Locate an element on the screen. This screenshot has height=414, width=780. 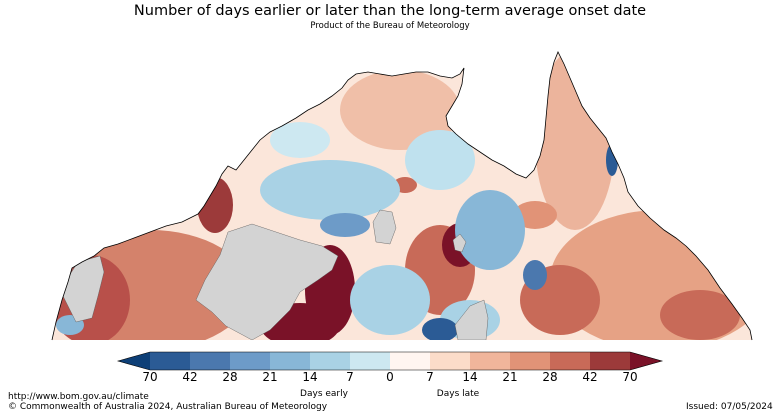
map-subtitle: Product of the Bureau of Meteorology is located at coordinates (390, 26).